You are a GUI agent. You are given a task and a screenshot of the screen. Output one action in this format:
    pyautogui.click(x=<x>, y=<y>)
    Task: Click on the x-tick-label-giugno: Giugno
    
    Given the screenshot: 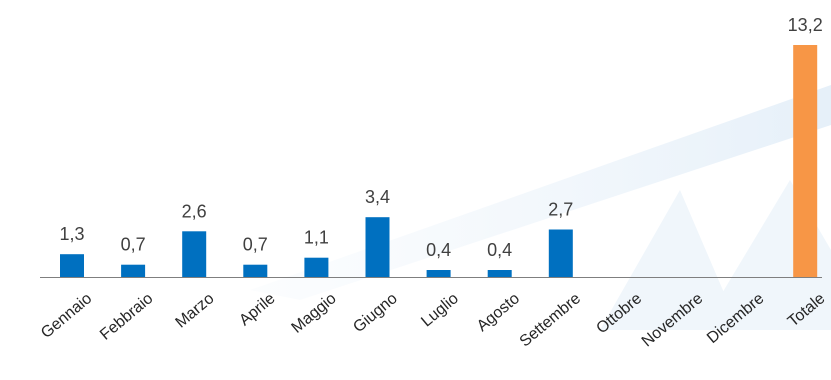 What is the action you would take?
    pyautogui.click(x=375, y=313)
    